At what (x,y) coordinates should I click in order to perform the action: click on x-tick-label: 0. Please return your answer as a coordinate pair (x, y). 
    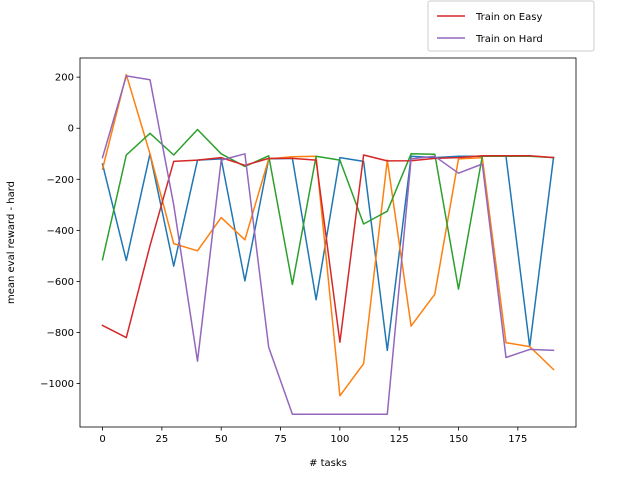
    Looking at the image, I should click on (102, 439).